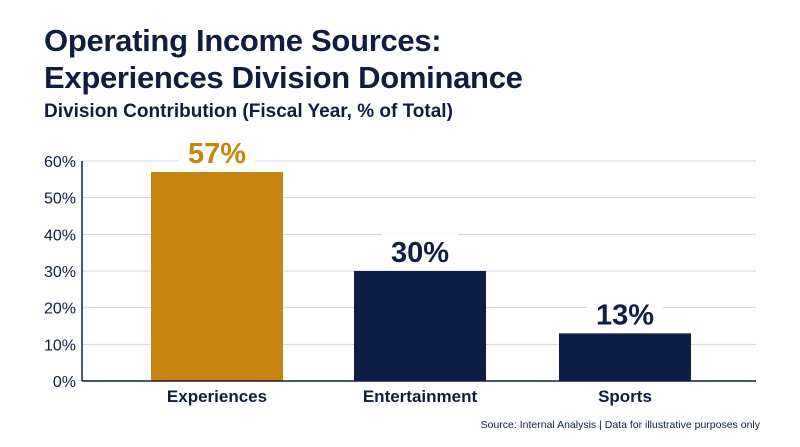 This screenshot has width=800, height=447. What do you see at coordinates (64, 382) in the screenshot?
I see `y-tick-label: 0%` at bounding box center [64, 382].